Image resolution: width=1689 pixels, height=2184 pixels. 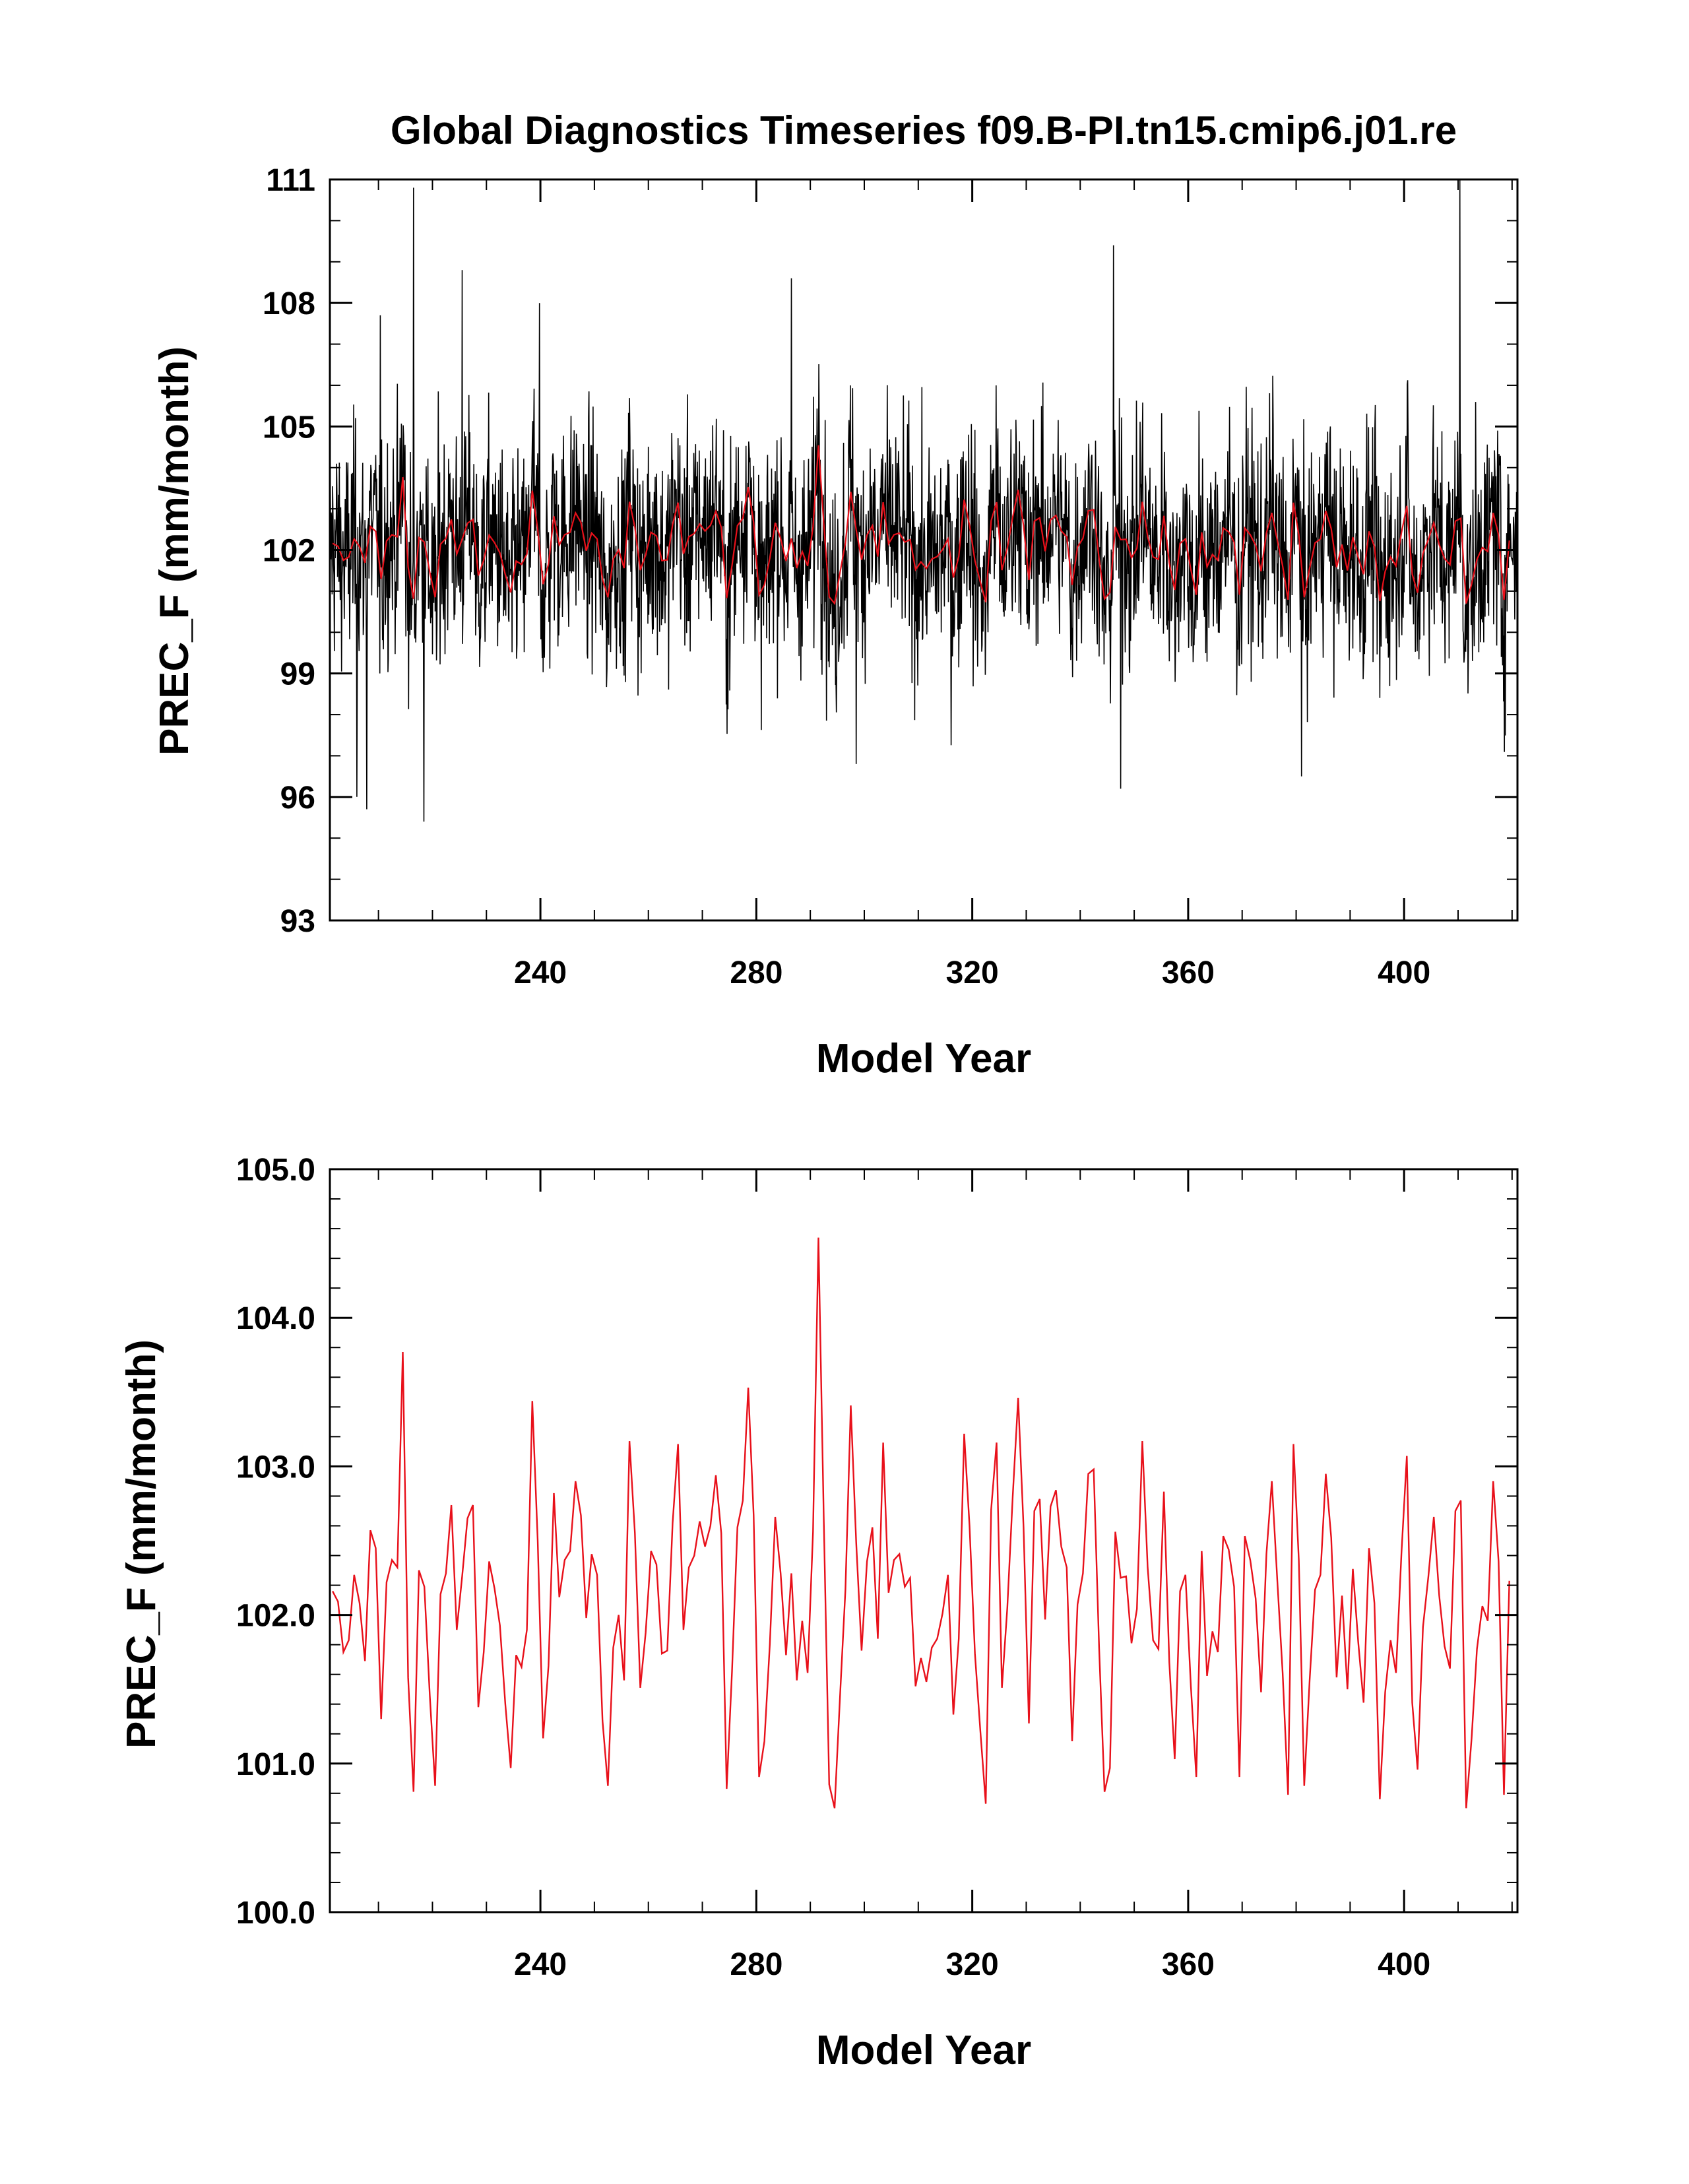 What do you see at coordinates (289, 551) in the screenshot?
I see `y-tick-label: 102` at bounding box center [289, 551].